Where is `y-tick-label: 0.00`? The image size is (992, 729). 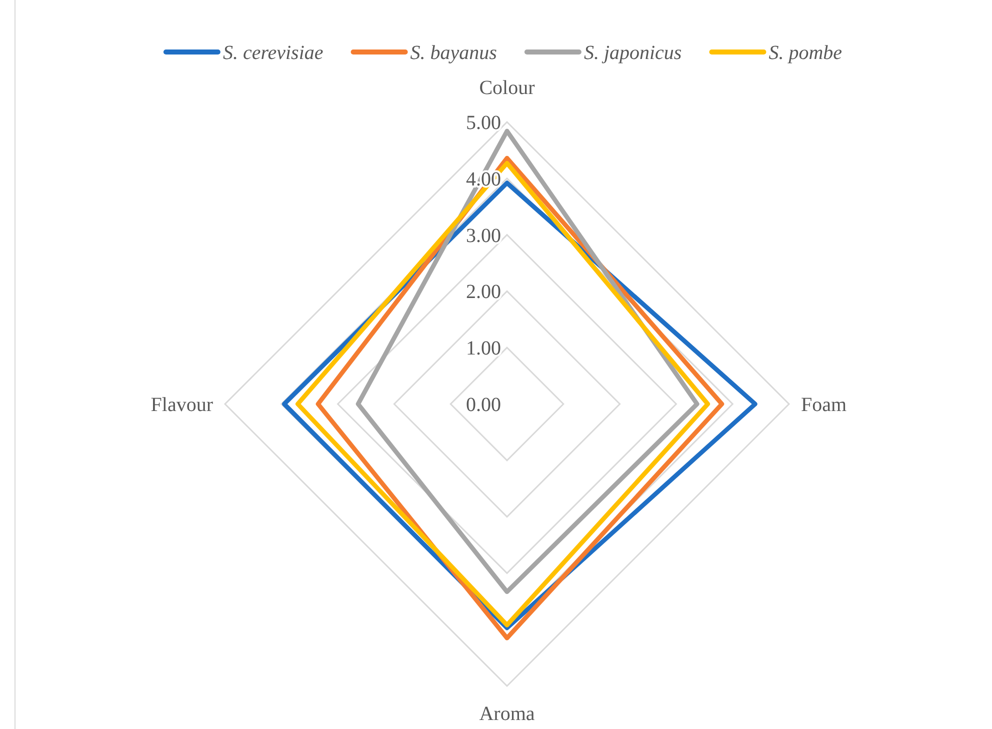 y-tick-label: 0.00 is located at coordinates (483, 405).